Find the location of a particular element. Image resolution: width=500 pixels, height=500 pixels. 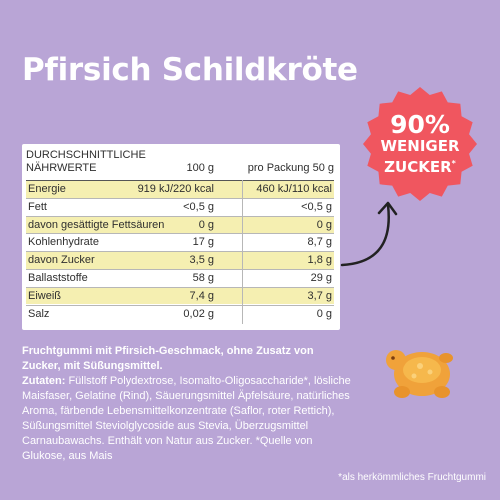

nutrient-label: Energie is located at coordinates (47, 189).